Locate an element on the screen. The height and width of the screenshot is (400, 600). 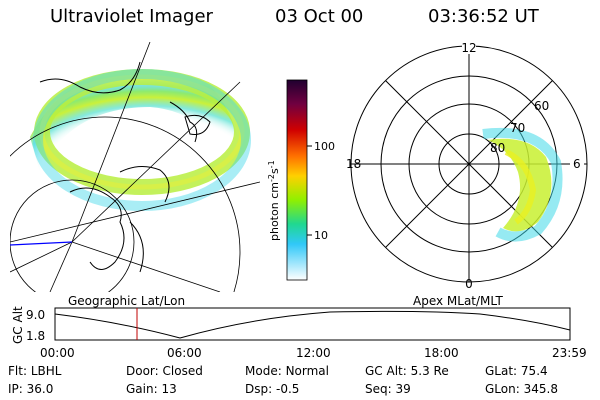
glat-field: GLat: 75.4 is located at coordinates (516, 371).